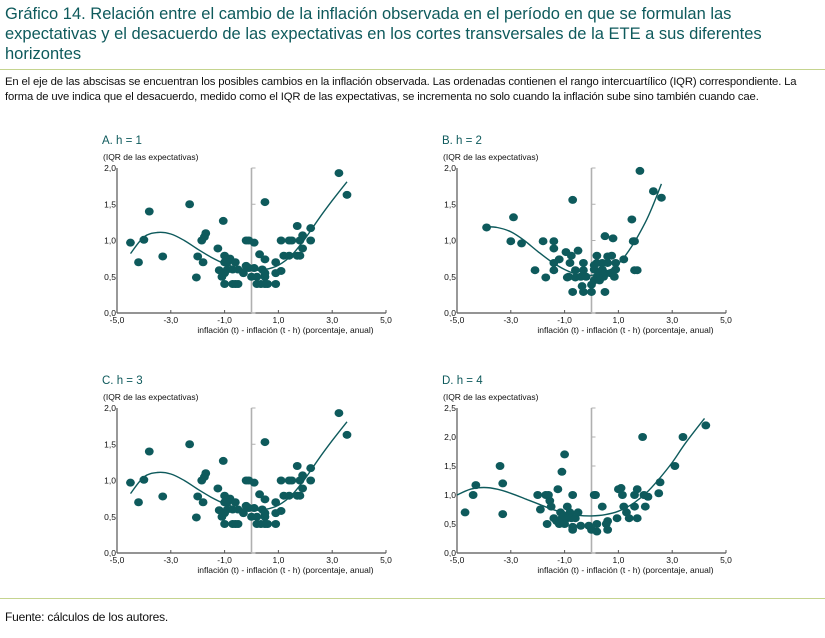 This screenshot has width=825, height=638. I want to click on top-divider, so click(412, 69).